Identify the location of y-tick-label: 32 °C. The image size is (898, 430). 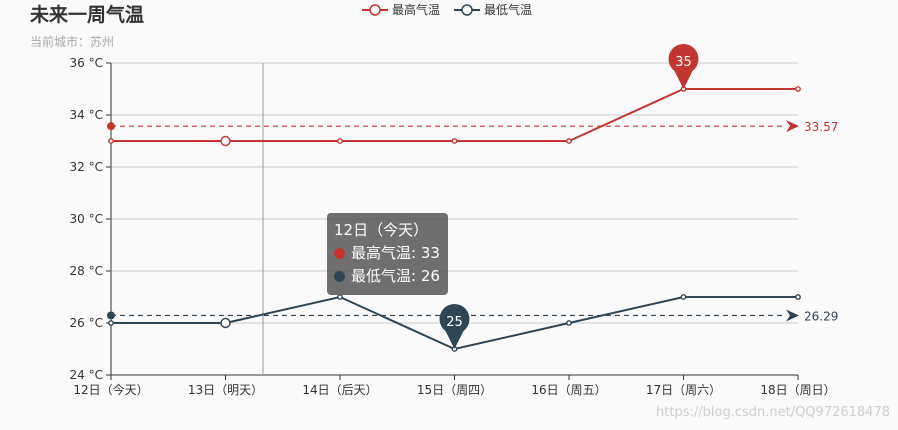
(86, 167).